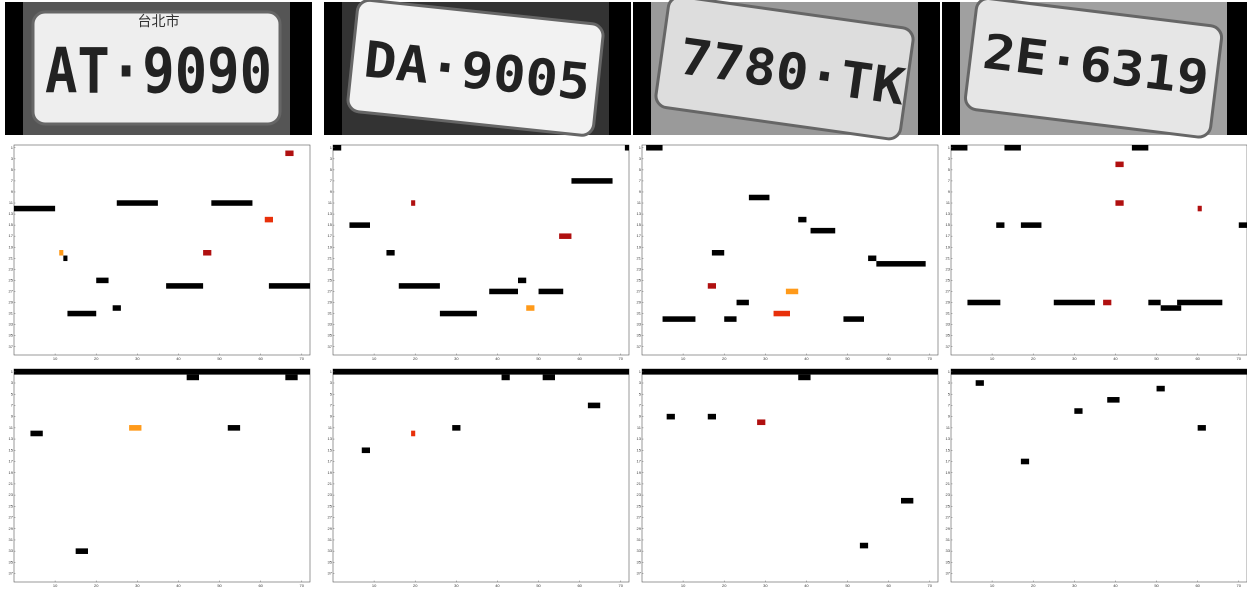 This screenshot has width=1247, height=592. I want to click on x-tick-label: 40, so click(1115, 585).